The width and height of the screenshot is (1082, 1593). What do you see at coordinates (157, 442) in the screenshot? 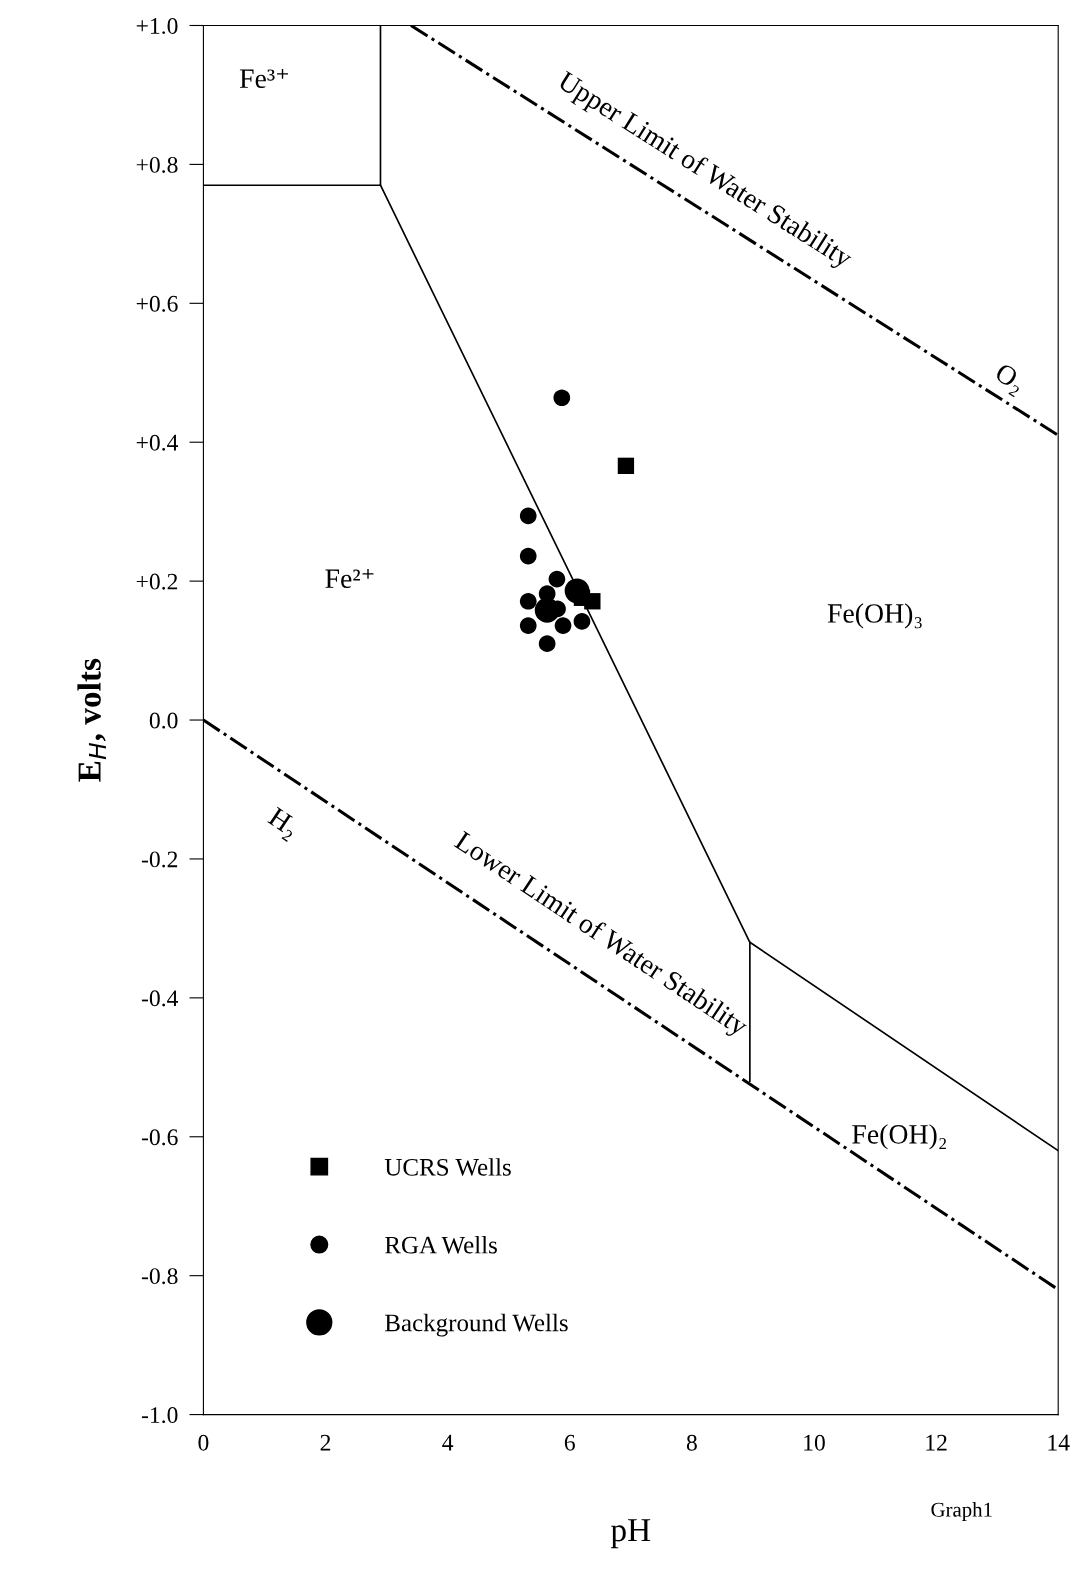
I see `y-tick-label: +0.4` at bounding box center [157, 442].